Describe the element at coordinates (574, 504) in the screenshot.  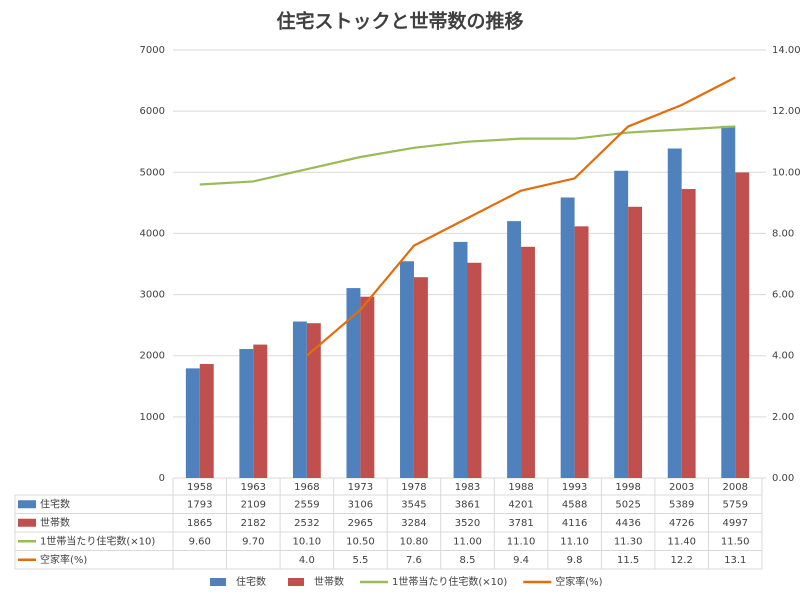
I see `table-cell: 4588` at that location.